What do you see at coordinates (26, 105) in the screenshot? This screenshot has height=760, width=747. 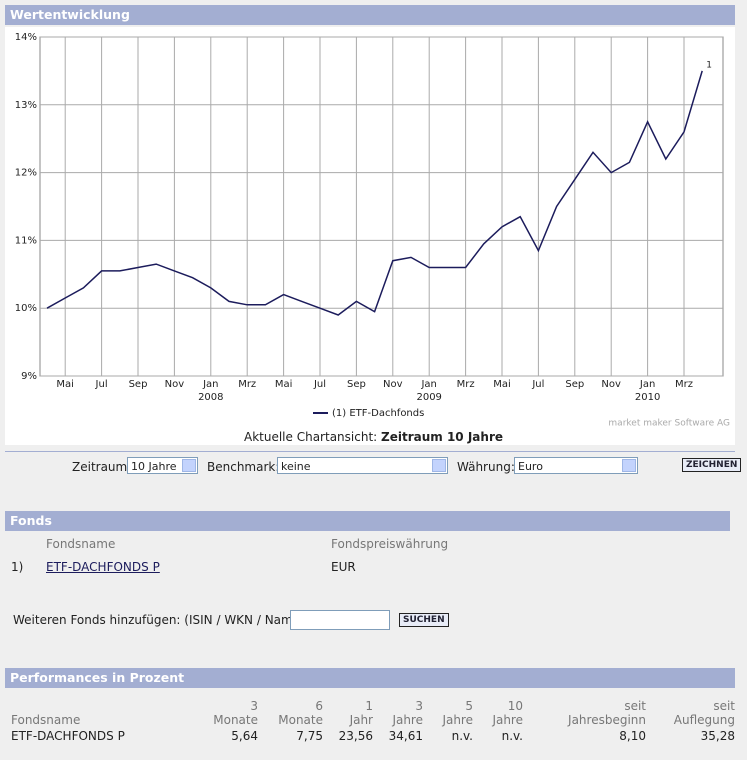 I see `y-tick-label: 13%` at bounding box center [26, 105].